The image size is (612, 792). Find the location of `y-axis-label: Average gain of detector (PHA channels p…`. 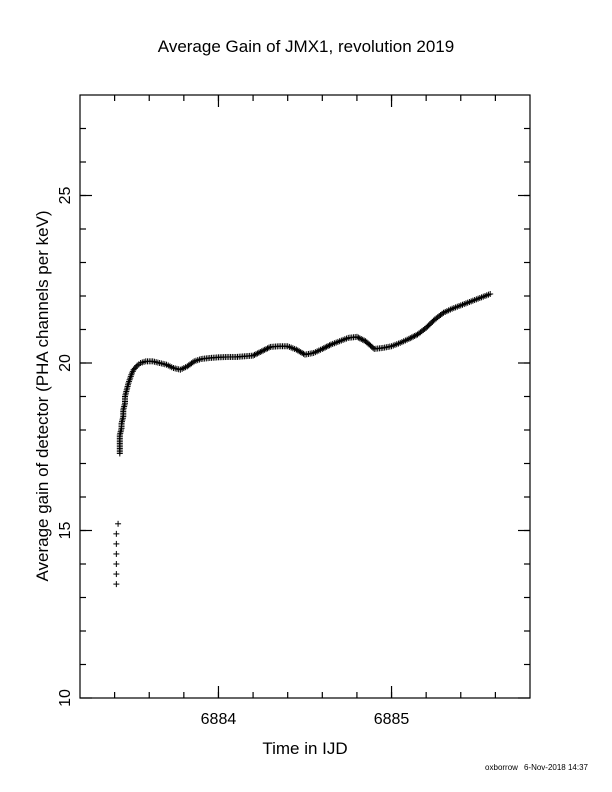

y-axis-label: Average gain of detector (PHA channels p… is located at coordinates (42, 395).